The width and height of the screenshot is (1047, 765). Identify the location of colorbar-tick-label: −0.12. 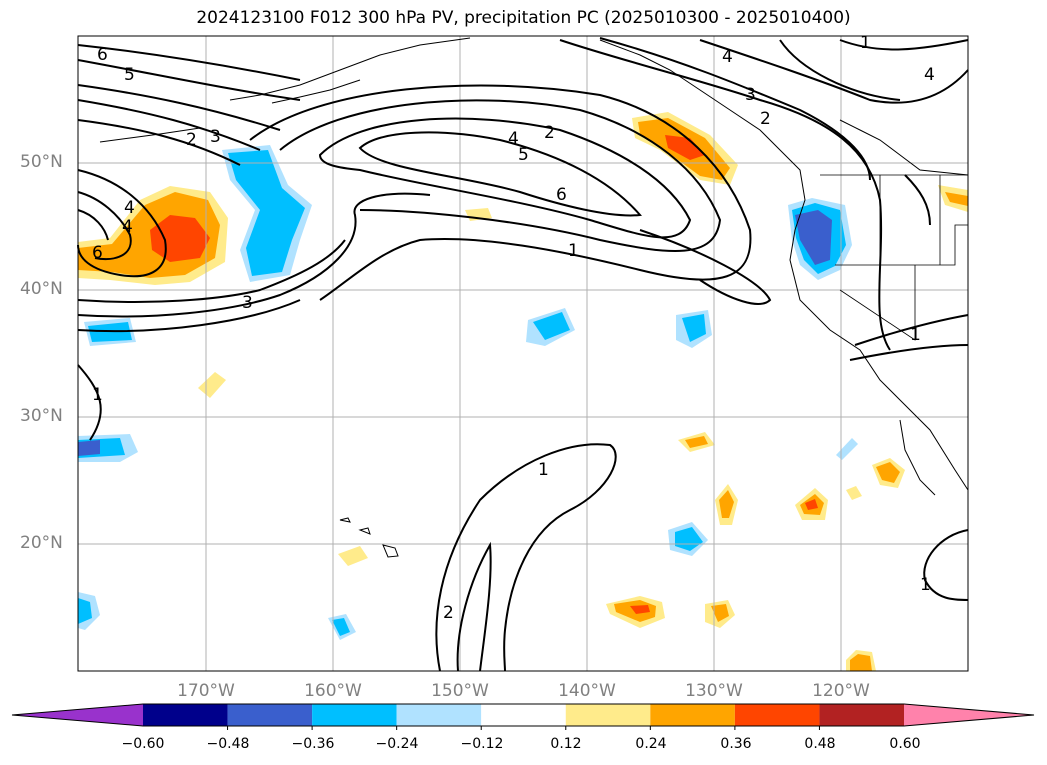
(482, 744).